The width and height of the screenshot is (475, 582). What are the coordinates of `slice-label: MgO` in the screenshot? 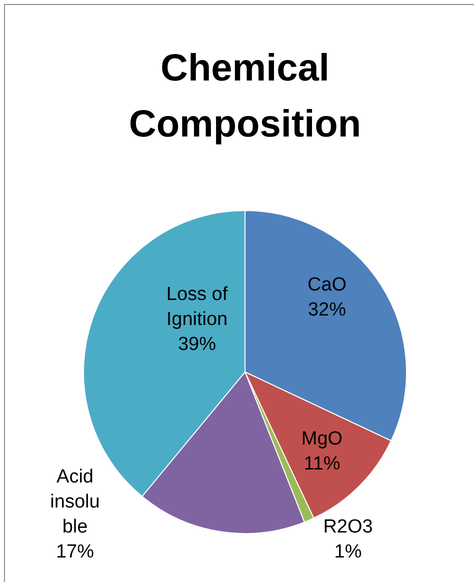 It's located at (322, 439).